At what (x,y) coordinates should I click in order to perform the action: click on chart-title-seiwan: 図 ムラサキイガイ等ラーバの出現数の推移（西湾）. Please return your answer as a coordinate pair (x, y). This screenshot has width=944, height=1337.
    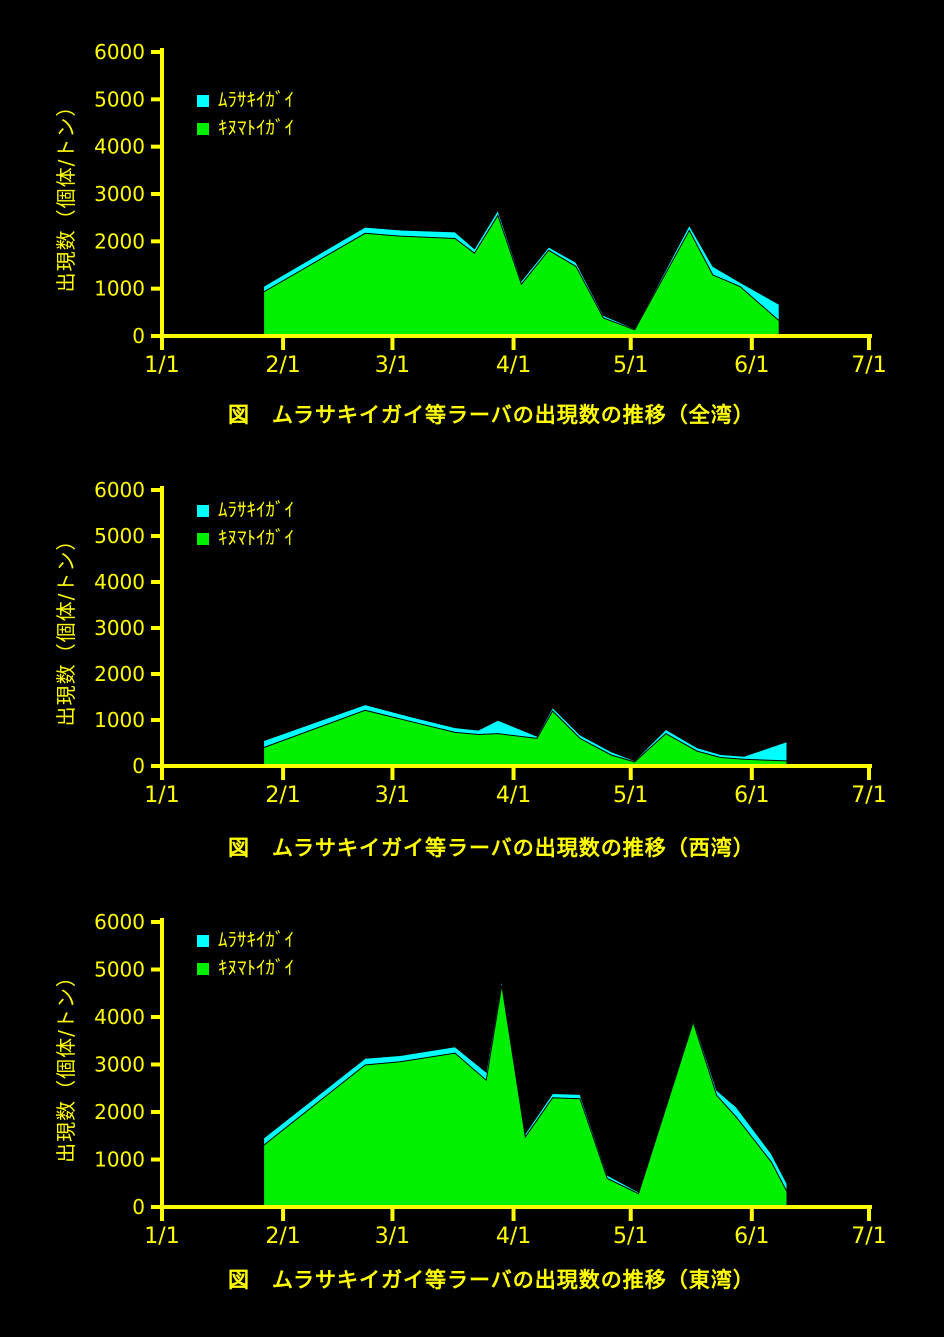
    Looking at the image, I should click on (491, 848).